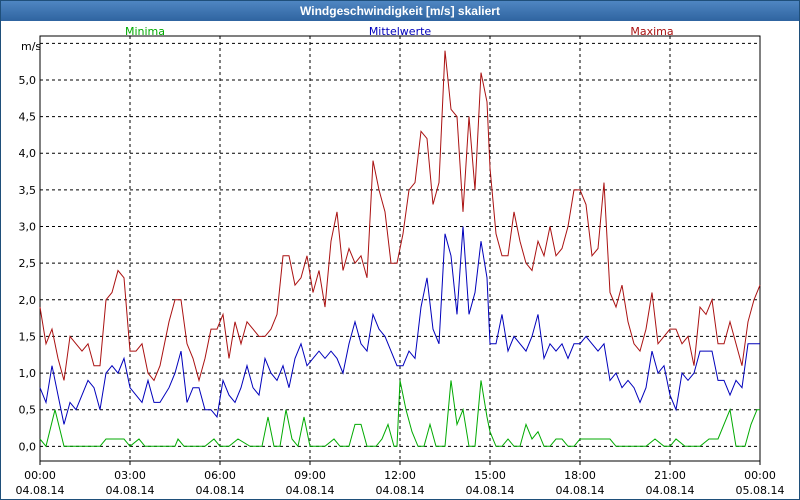  Describe the element at coordinates (28, 373) in the screenshot. I see `y-tick-label: 1,0` at that location.